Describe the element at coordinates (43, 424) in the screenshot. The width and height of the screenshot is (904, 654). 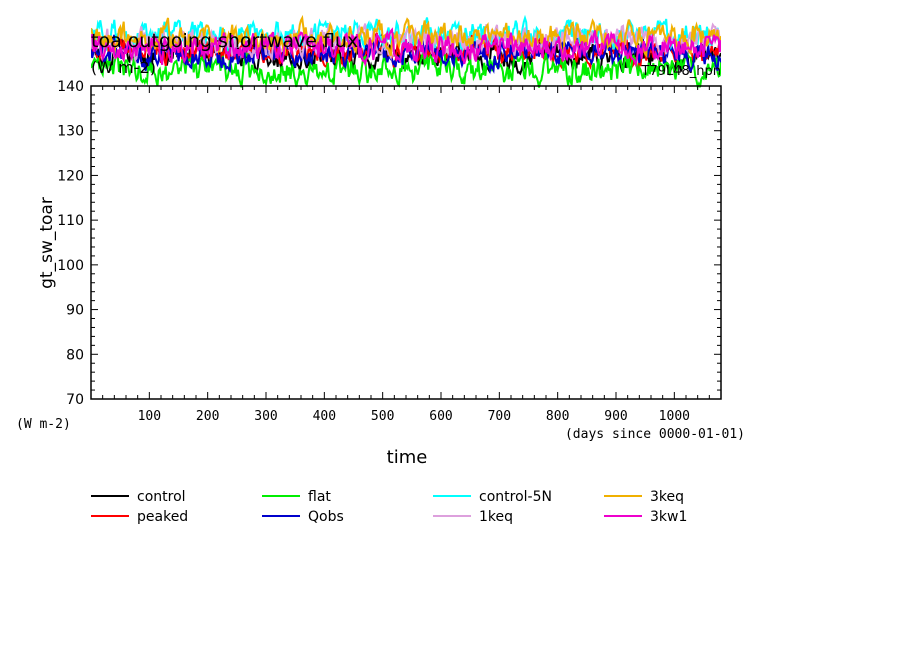
I see `y-units-label: (W m-2)` at that location.